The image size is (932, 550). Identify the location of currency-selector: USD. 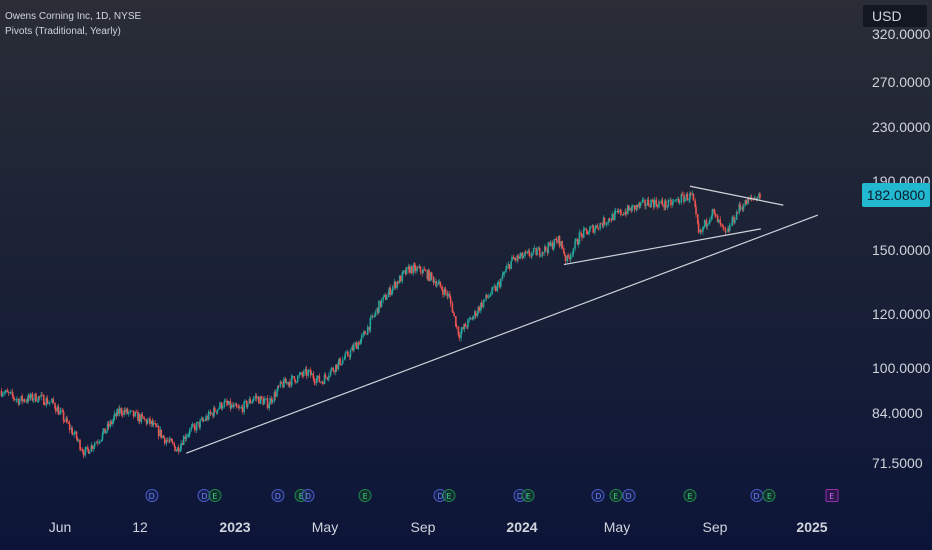
(895, 16).